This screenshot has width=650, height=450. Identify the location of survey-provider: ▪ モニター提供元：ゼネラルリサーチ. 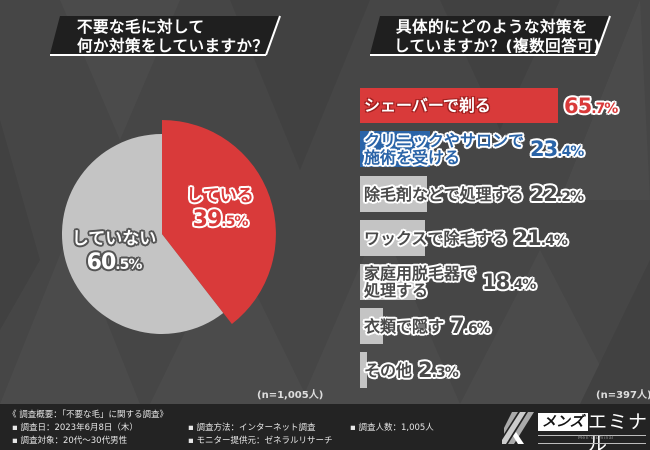
(260, 441).